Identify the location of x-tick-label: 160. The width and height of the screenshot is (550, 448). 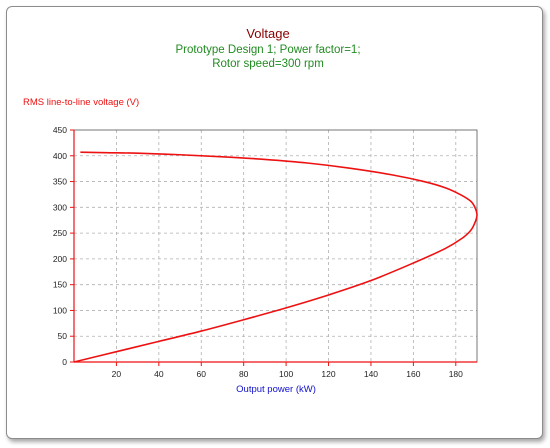
(413, 374).